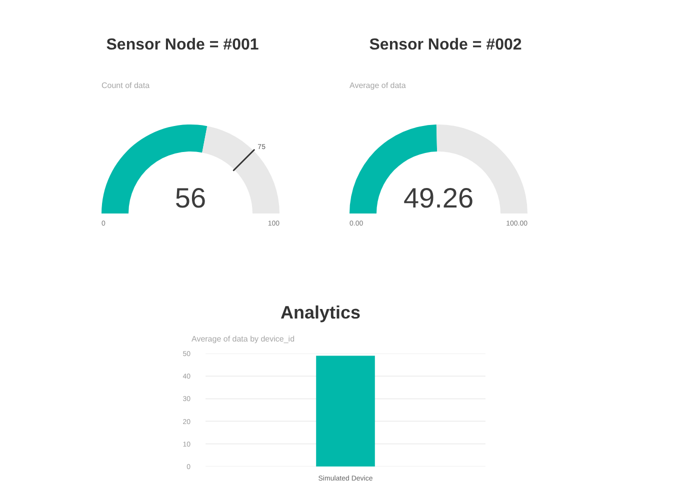  Describe the element at coordinates (126, 85) in the screenshot. I see `chart-subtitle: Count of data` at that location.